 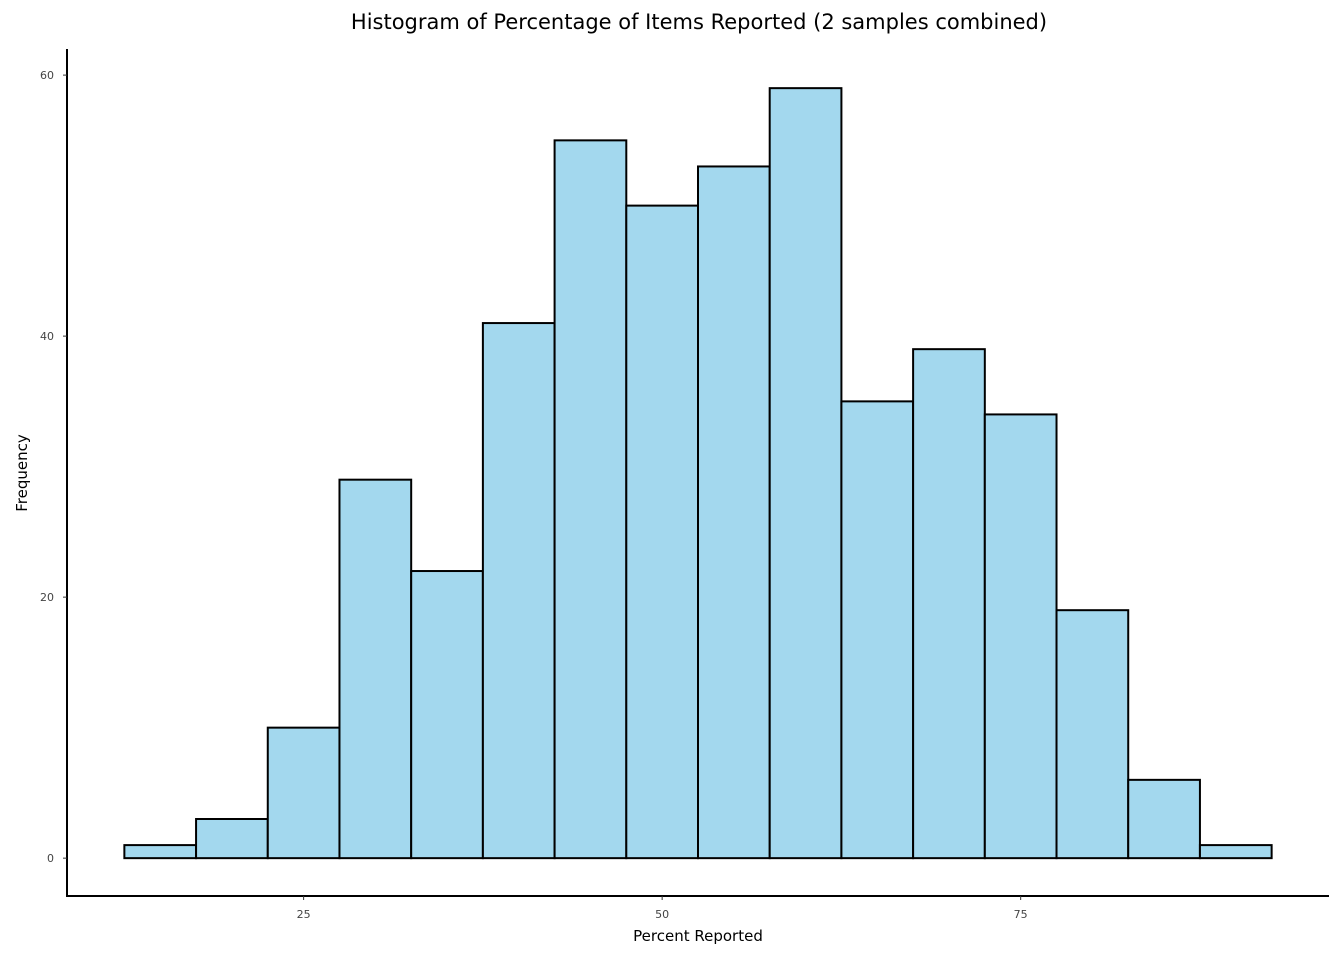 What do you see at coordinates (662, 914) in the screenshot?
I see `x-tick-label: 50` at bounding box center [662, 914].